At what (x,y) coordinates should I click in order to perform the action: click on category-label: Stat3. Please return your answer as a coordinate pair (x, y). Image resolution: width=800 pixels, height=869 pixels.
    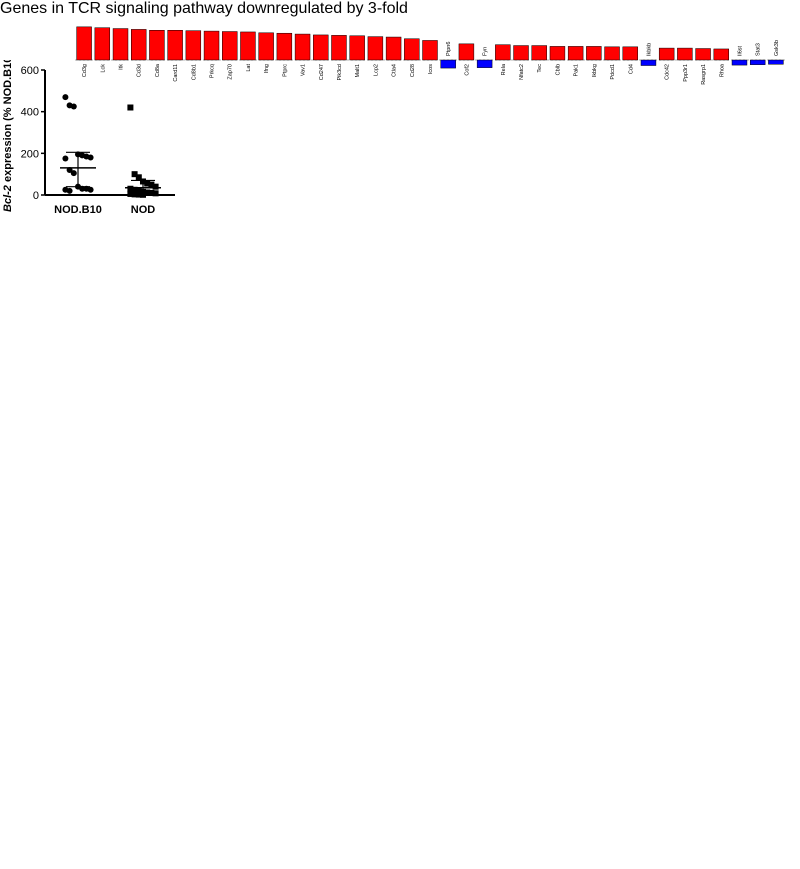
    Looking at the image, I should click on (759, 49).